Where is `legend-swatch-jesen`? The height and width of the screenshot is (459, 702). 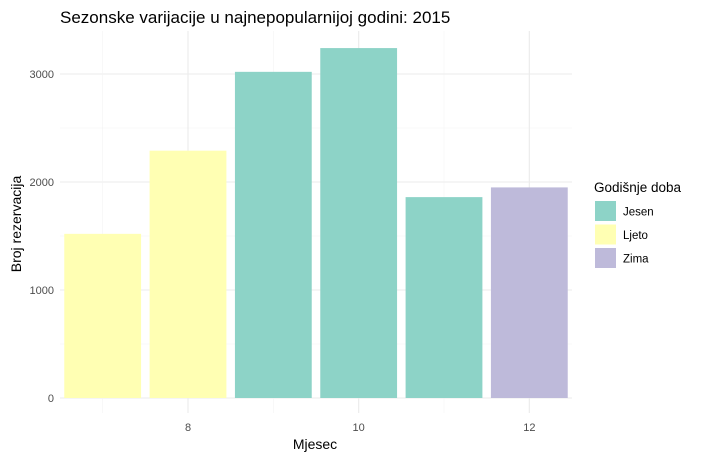
legend-swatch-jesen is located at coordinates (605, 211).